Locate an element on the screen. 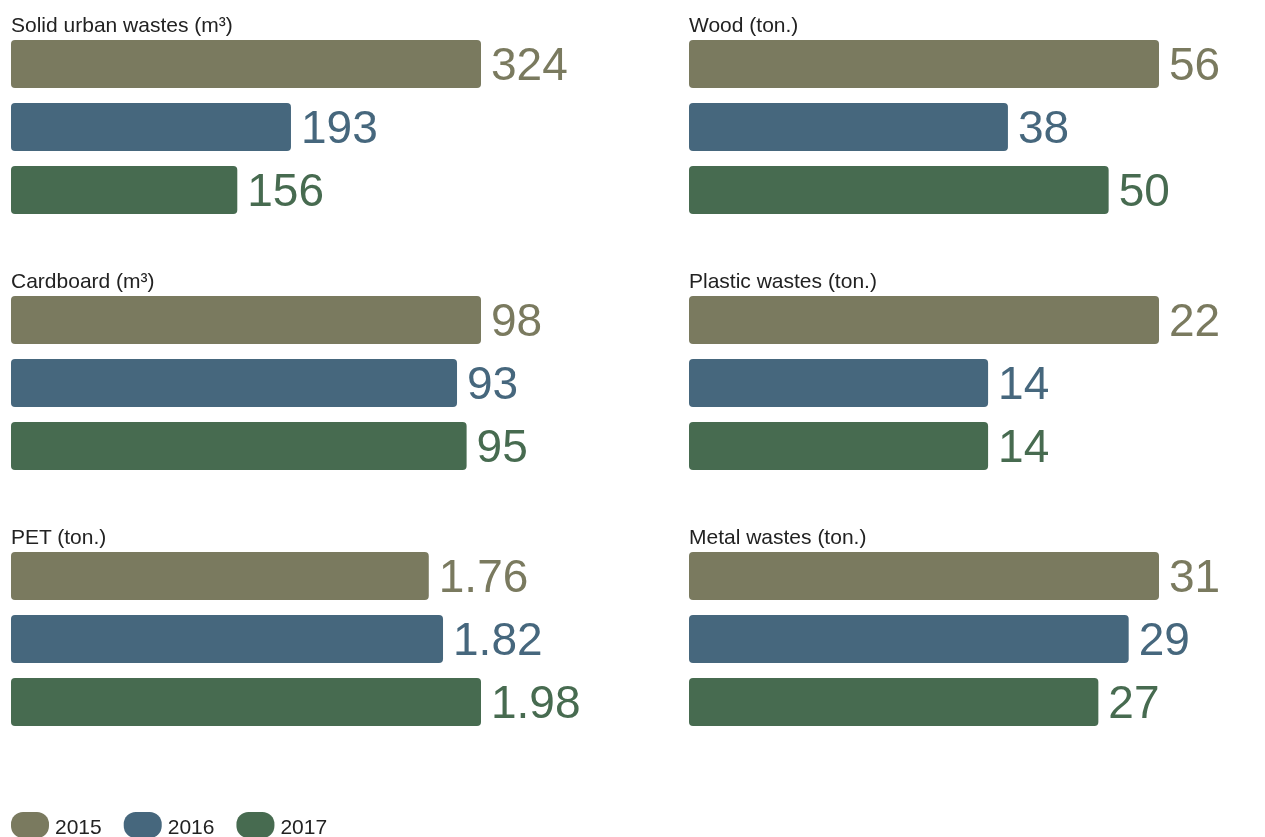  data-label: 193 is located at coordinates (339, 127).